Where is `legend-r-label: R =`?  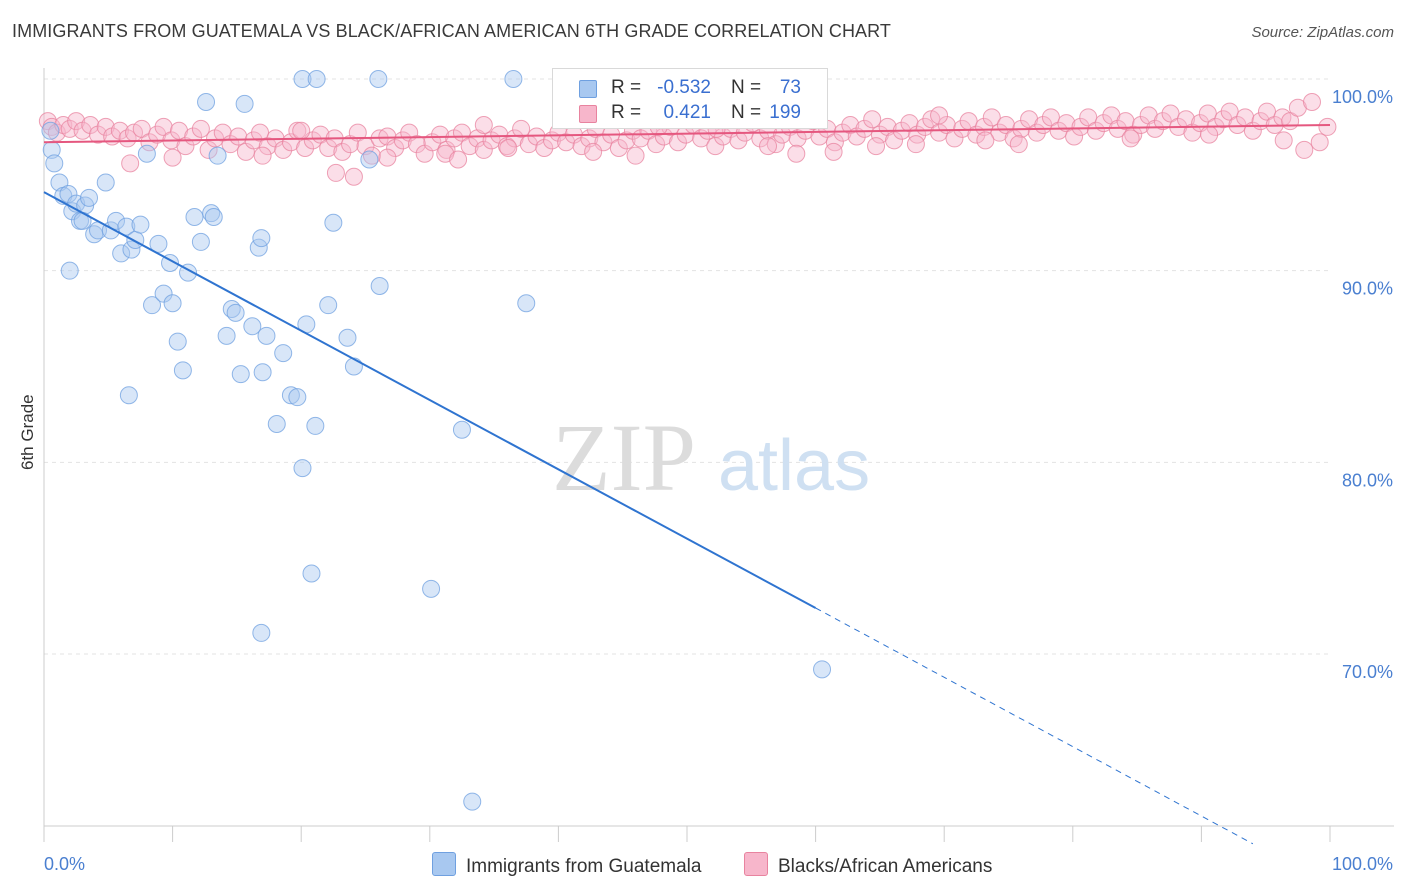 legend-r-label: R = is located at coordinates (626, 87).